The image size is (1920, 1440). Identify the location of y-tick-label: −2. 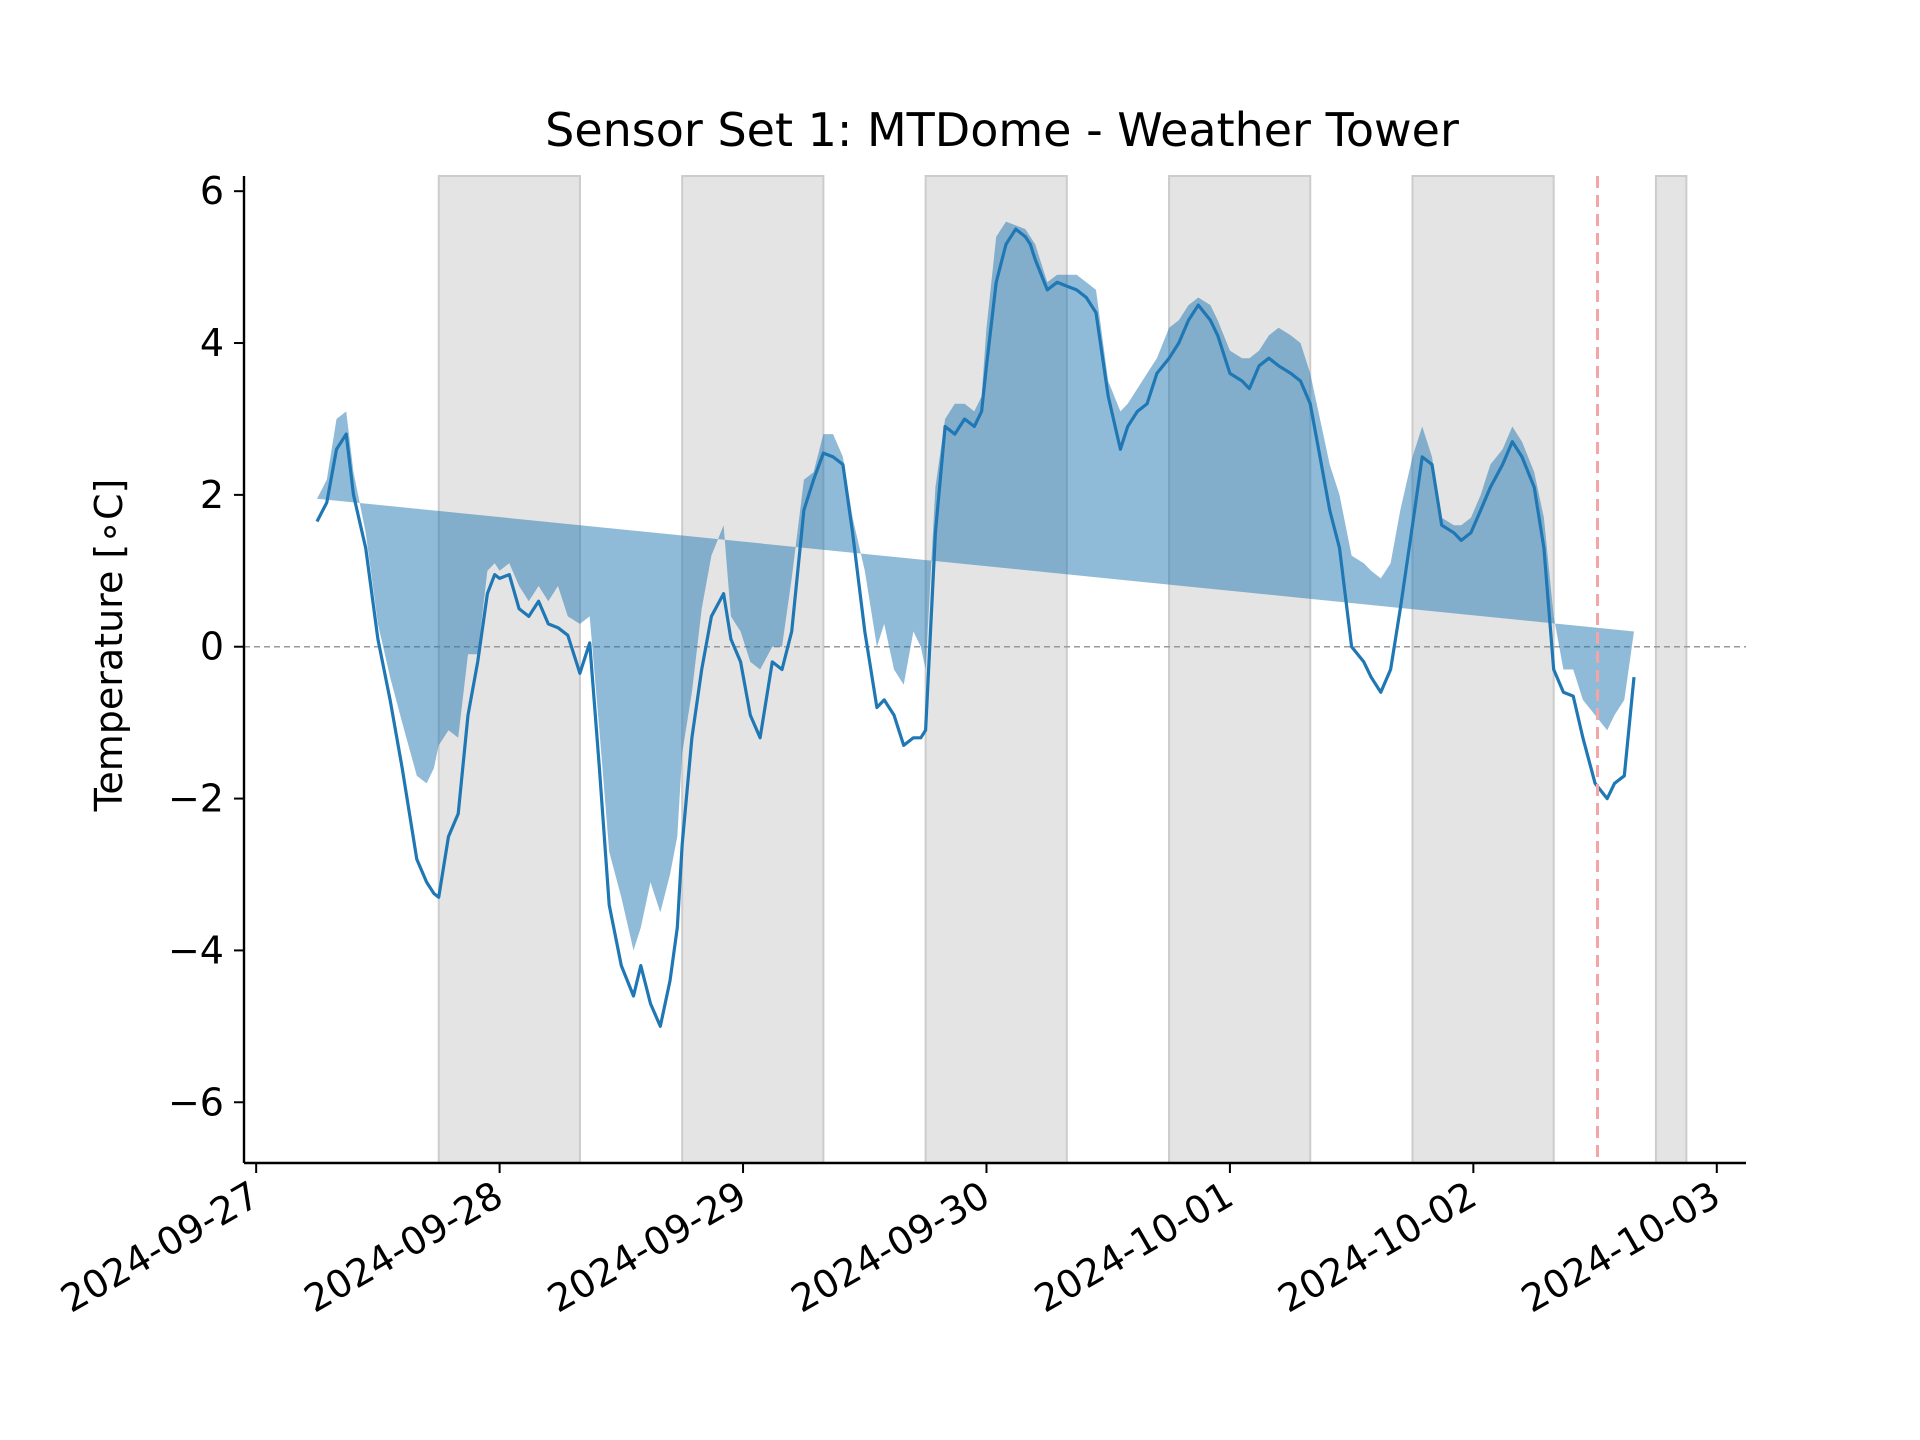
(196, 799).